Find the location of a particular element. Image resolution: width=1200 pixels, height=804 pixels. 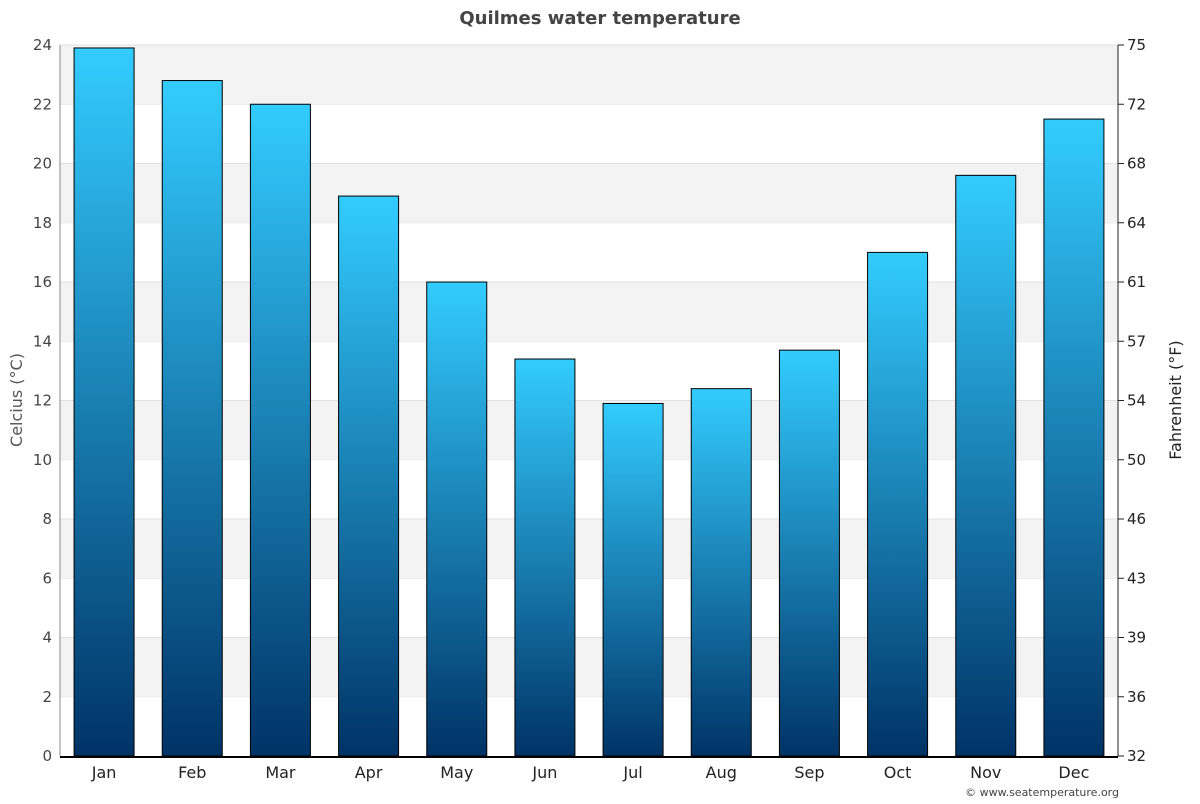

y2-tick-label: 43 is located at coordinates (1136, 578).